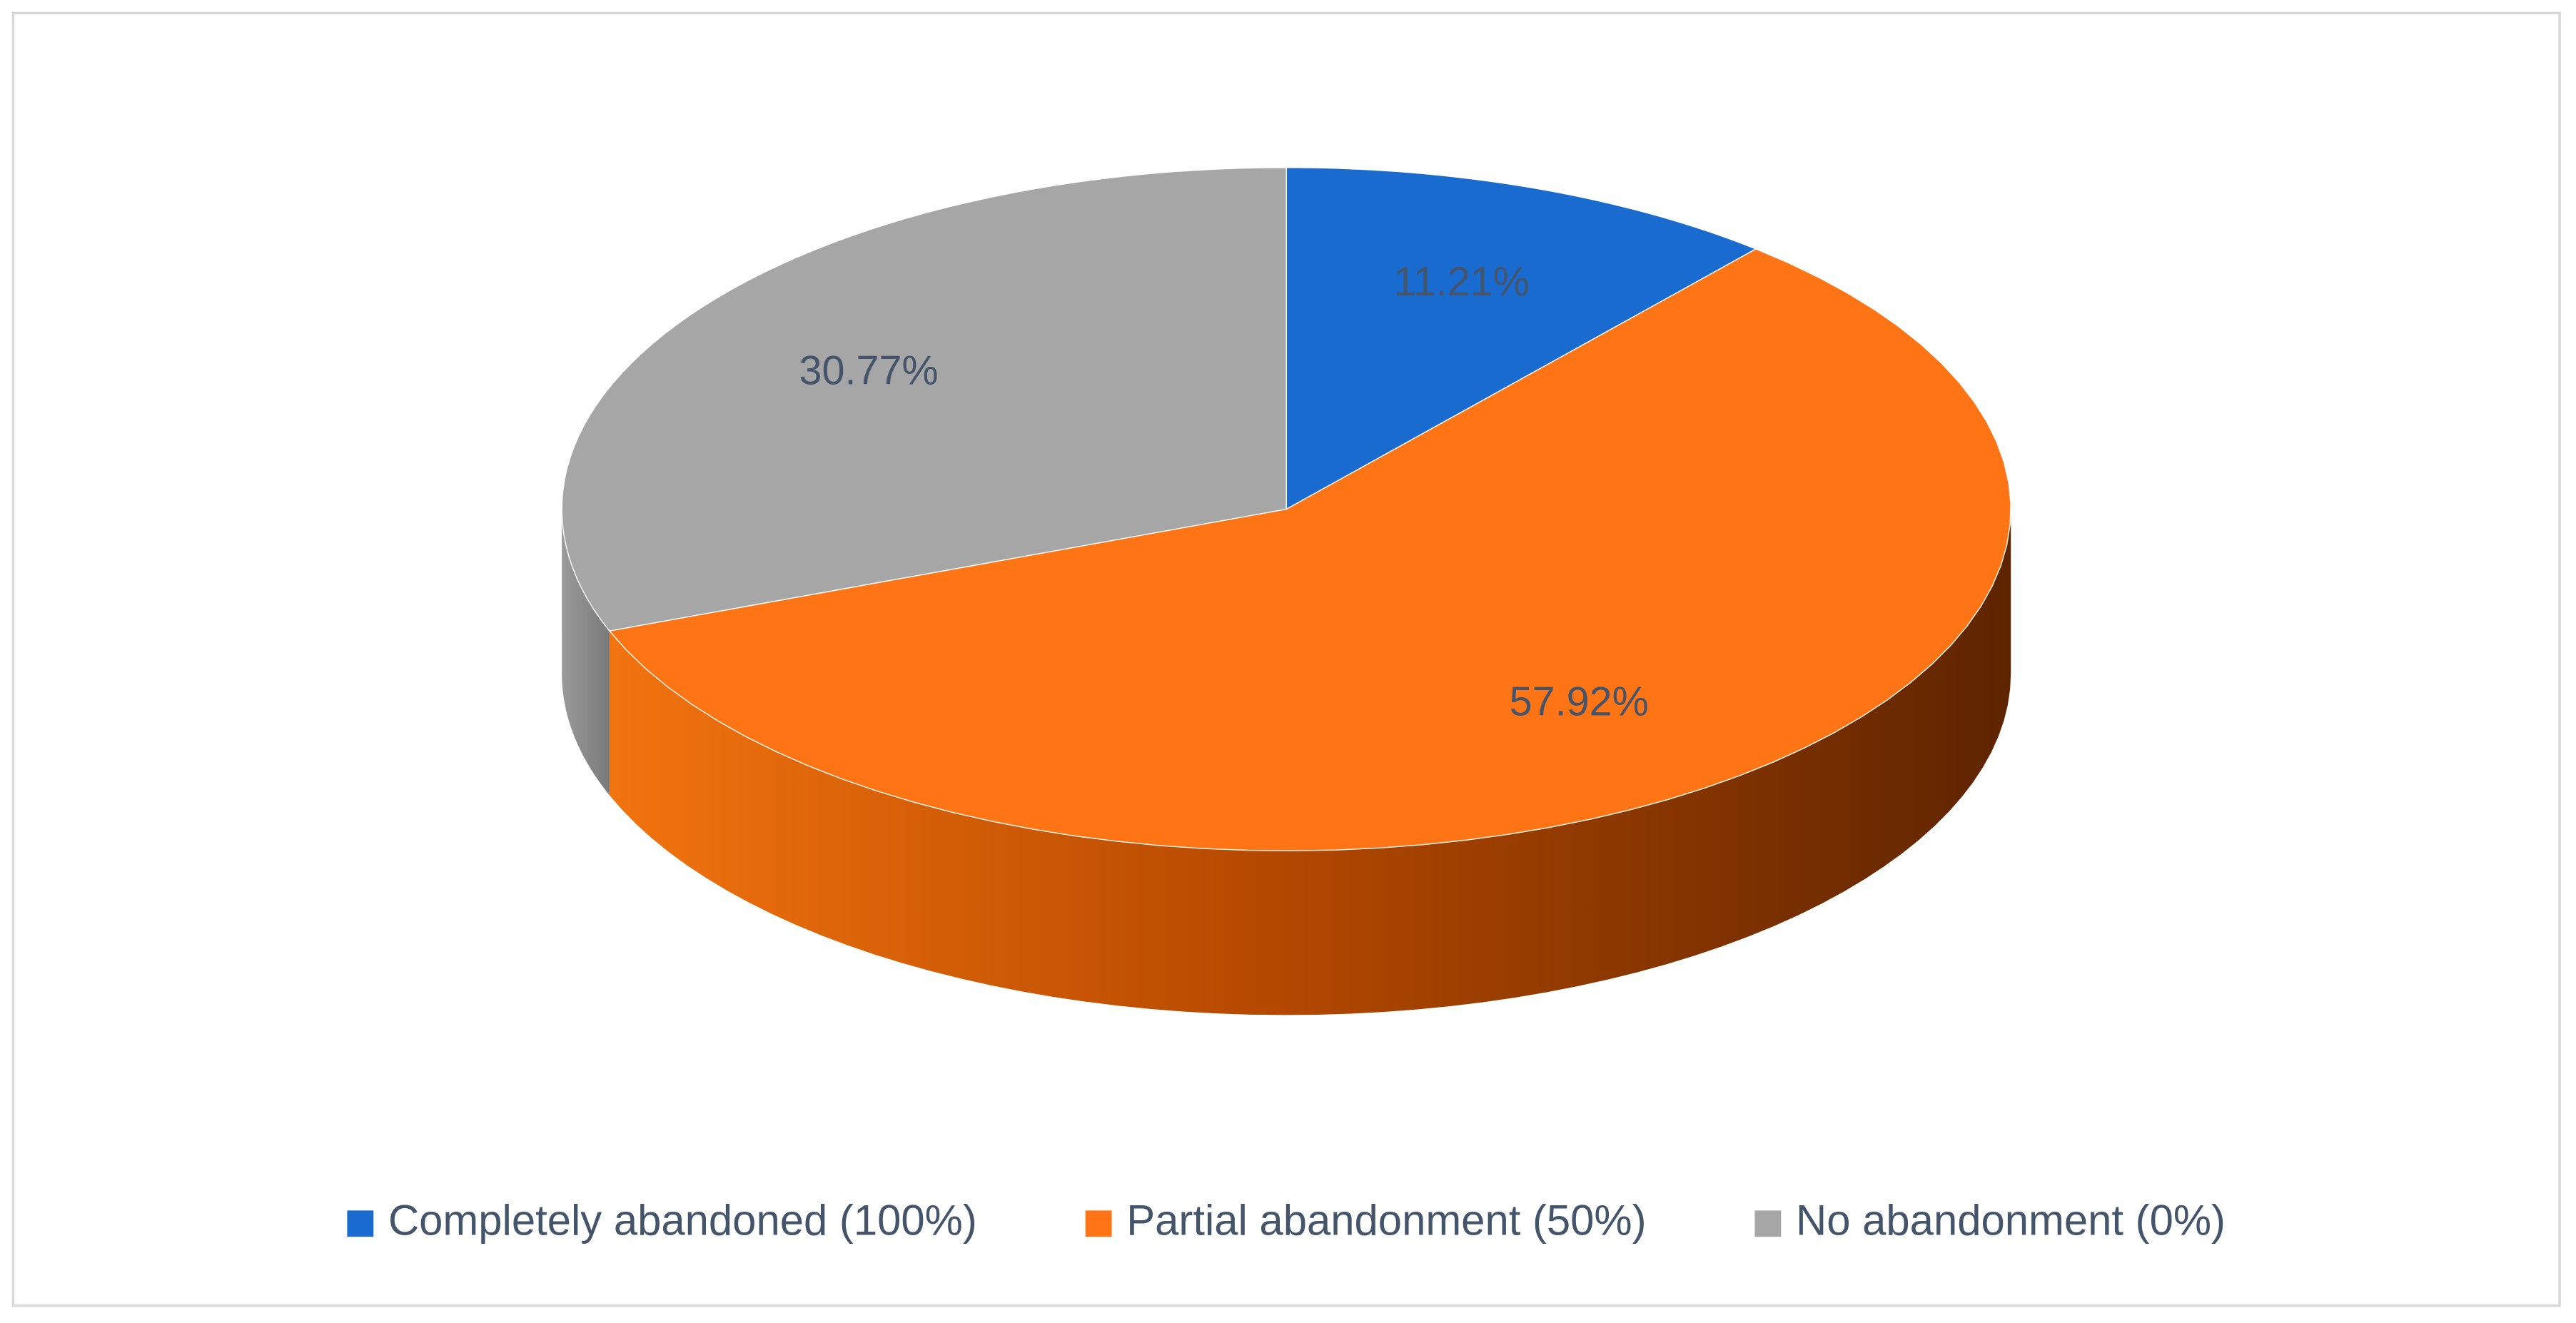 This screenshot has height=1323, width=2576. Describe the element at coordinates (868, 371) in the screenshot. I see `data-label: 30.77%` at that location.